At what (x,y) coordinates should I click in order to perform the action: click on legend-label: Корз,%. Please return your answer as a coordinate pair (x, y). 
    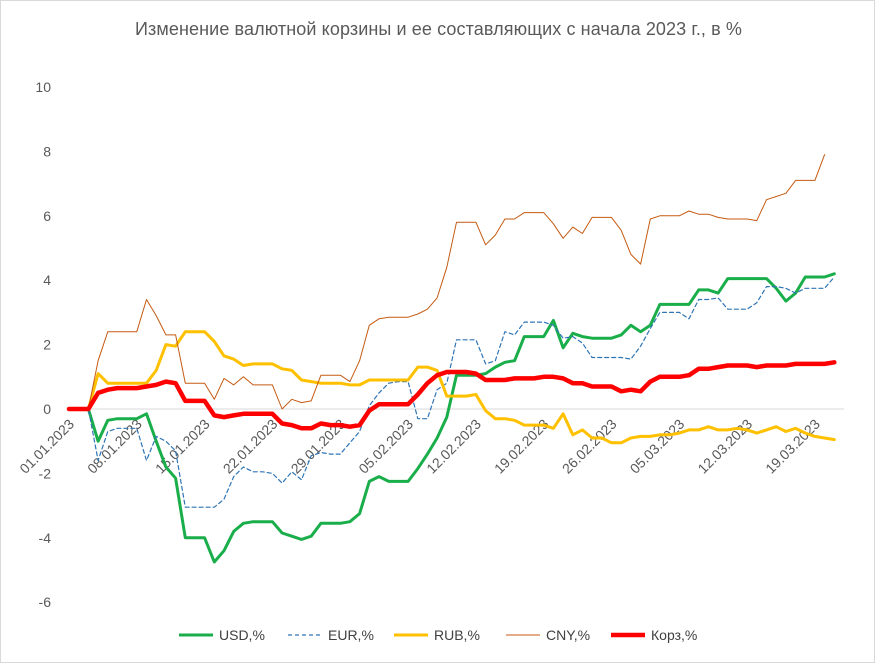
    Looking at the image, I should click on (674, 635).